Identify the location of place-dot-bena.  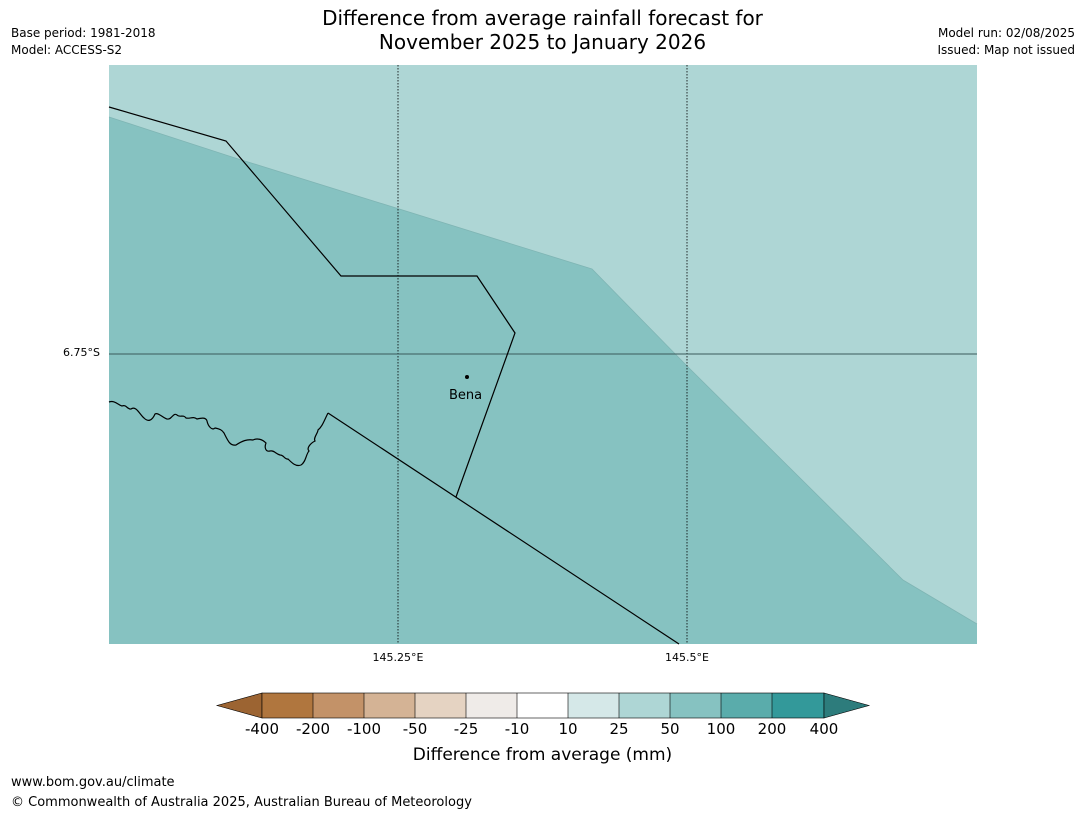
(467, 377).